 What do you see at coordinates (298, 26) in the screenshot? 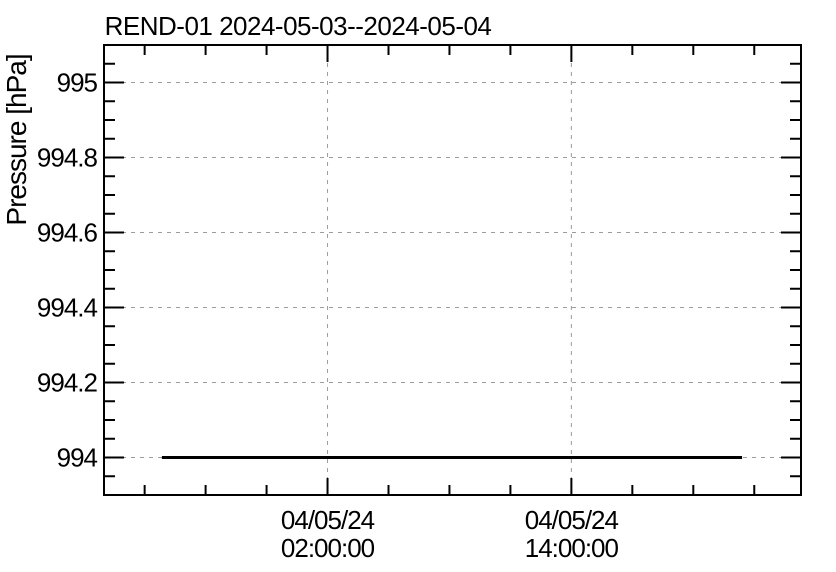
I see `chart-title: REND-01 2024-05-03--2024-05-04` at bounding box center [298, 26].